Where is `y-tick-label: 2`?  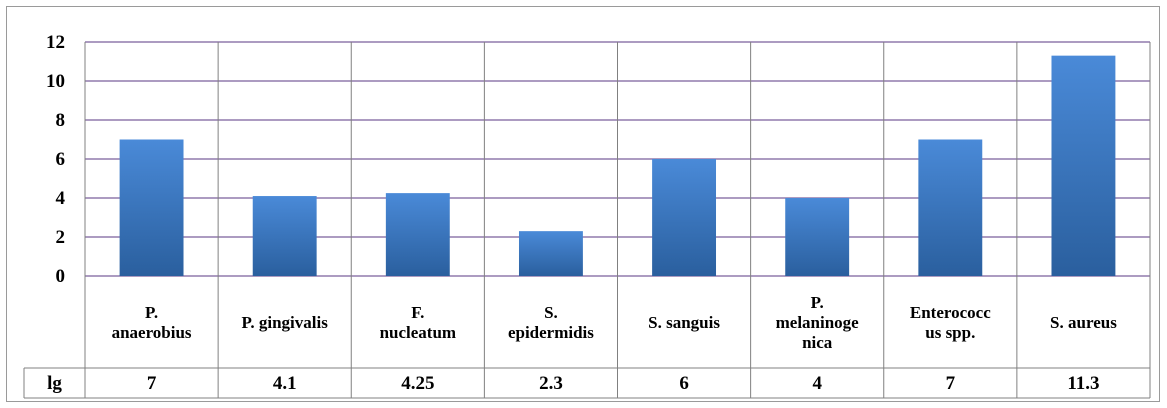
y-tick-label: 2 is located at coordinates (61, 237).